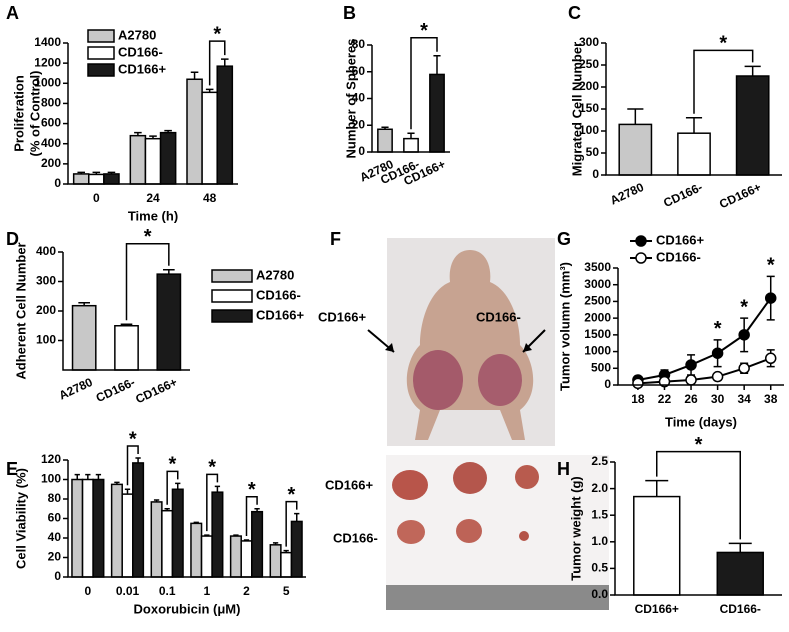  What do you see at coordinates (589, 64) in the screenshot?
I see `y-tick-label: 250` at bounding box center [589, 64].